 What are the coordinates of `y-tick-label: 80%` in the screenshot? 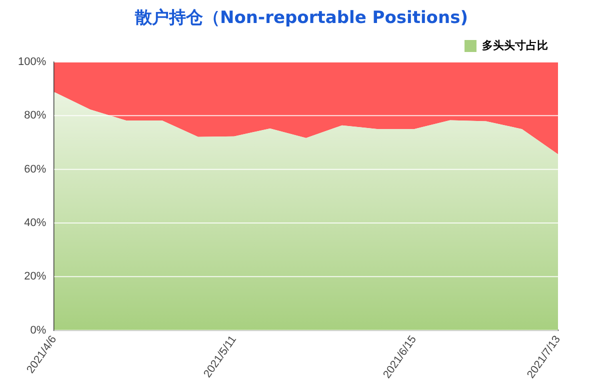 It's located at (35, 116).